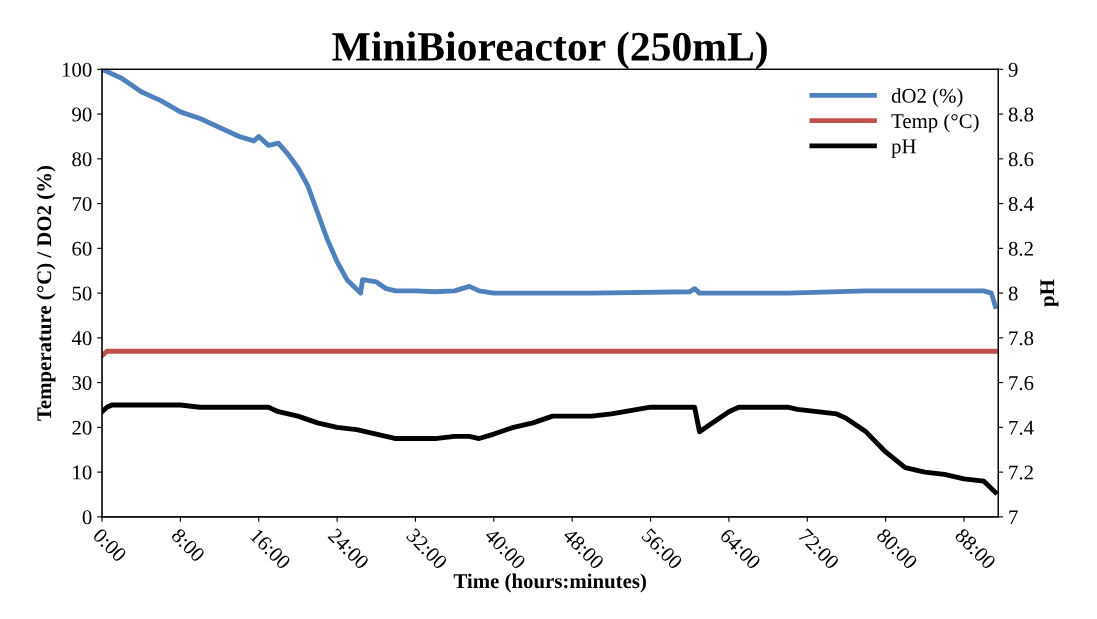  What do you see at coordinates (1021, 383) in the screenshot?
I see `y2-tick-label: 7.6` at bounding box center [1021, 383].